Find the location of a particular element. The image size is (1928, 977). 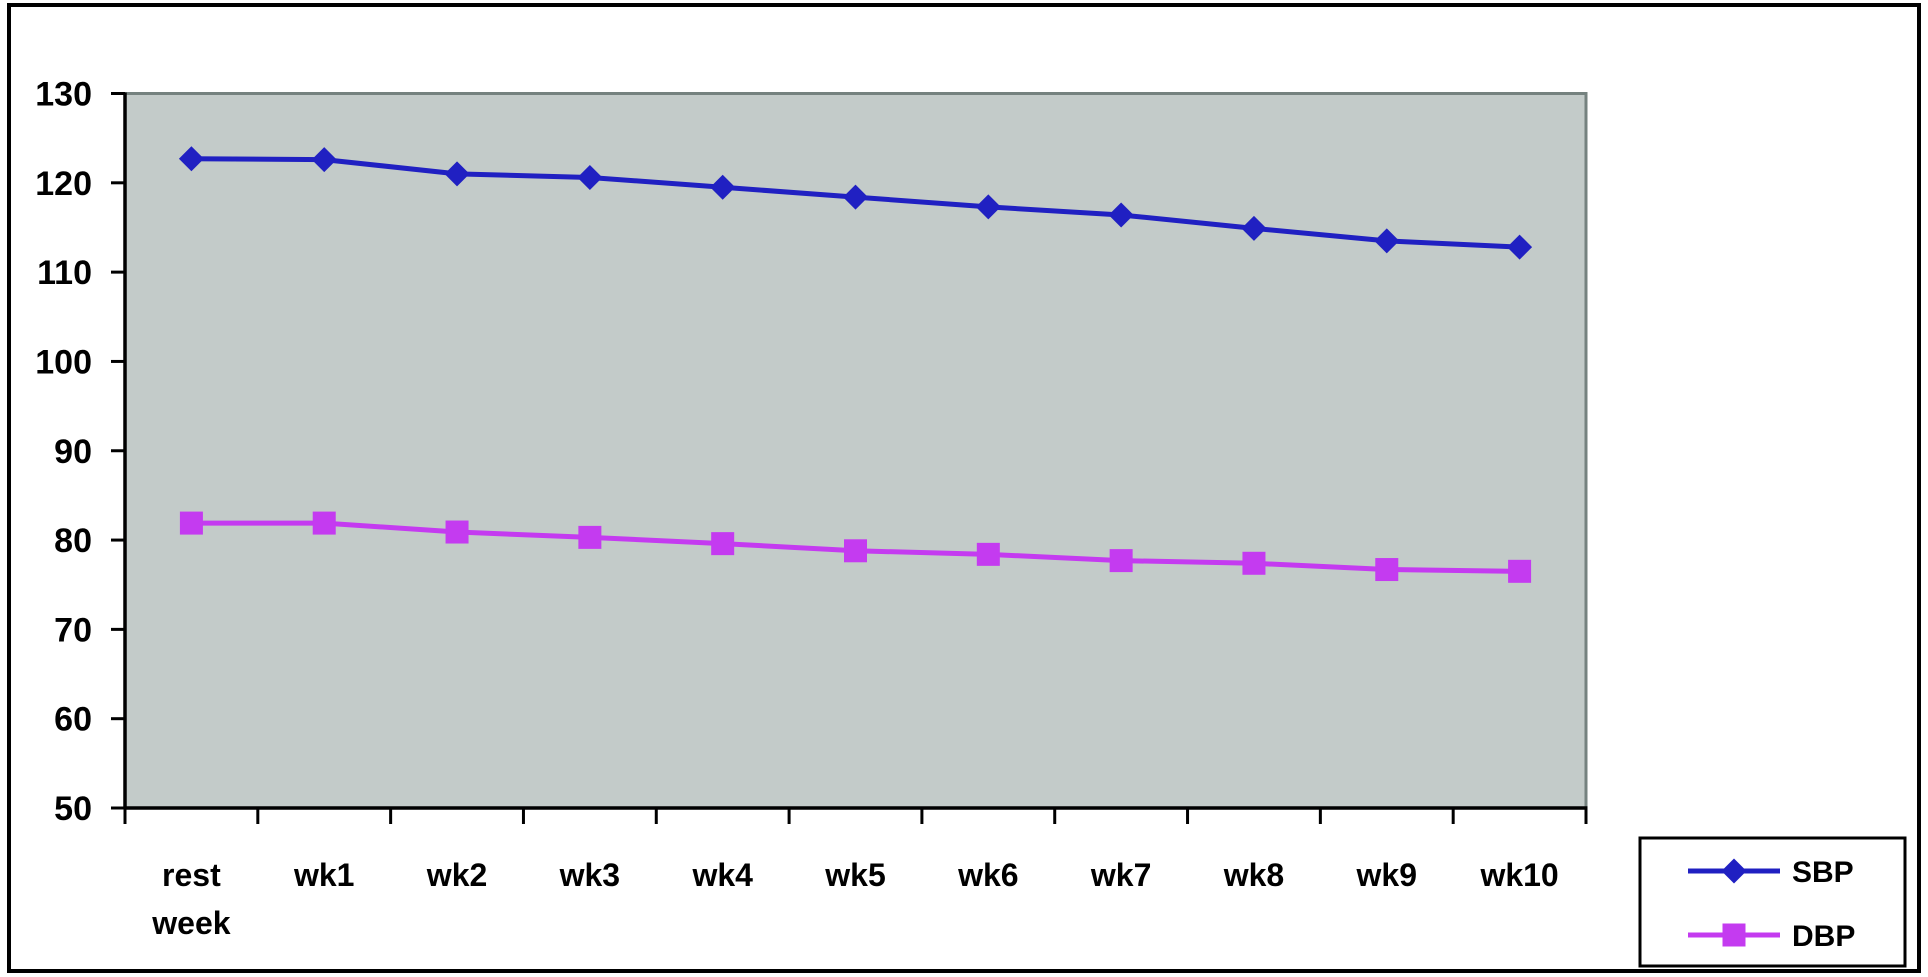

data-point-DBP-wk9 is located at coordinates (1387, 570).